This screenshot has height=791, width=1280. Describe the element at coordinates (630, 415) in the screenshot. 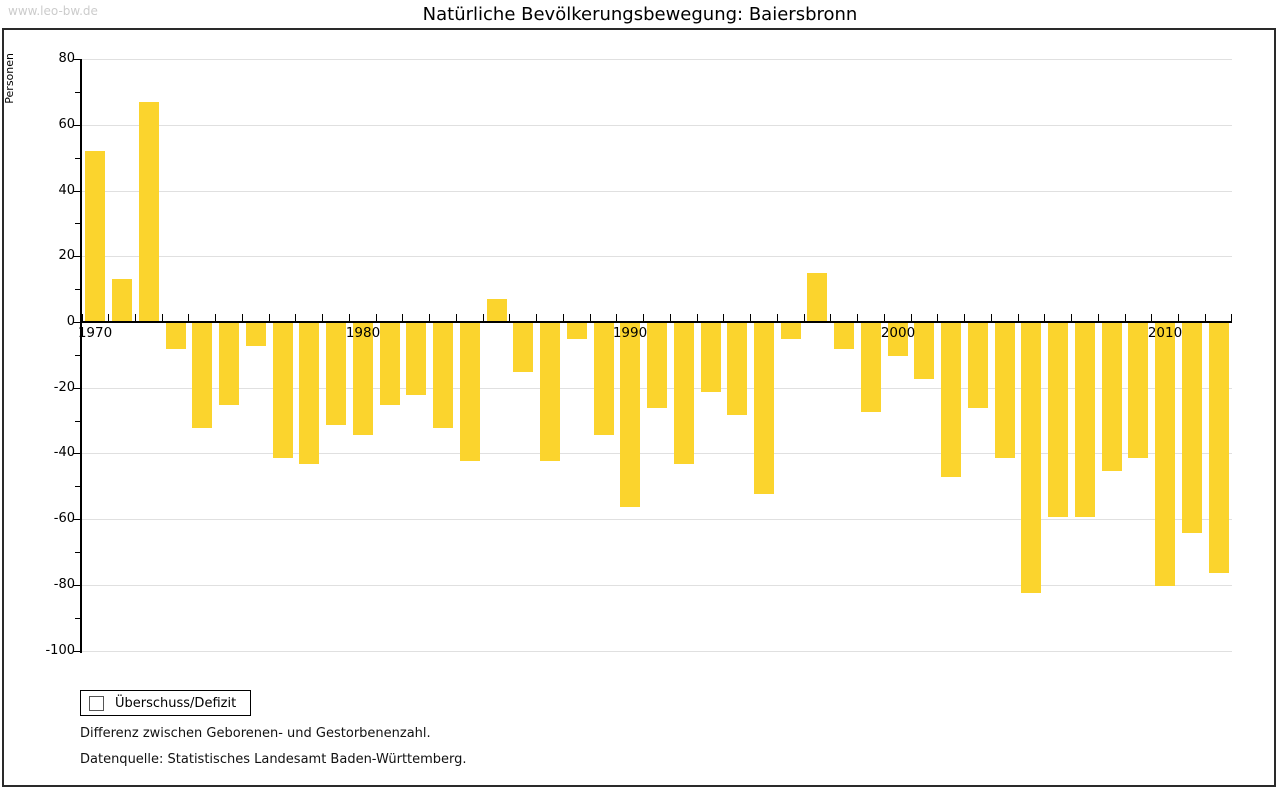

I see `bar-1990` at that location.